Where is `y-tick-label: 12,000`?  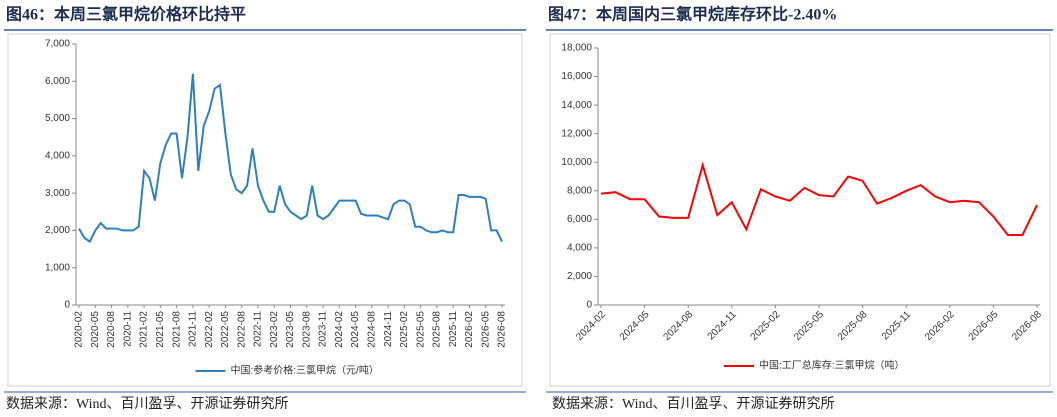 y-tick-label: 12,000 is located at coordinates (576, 133).